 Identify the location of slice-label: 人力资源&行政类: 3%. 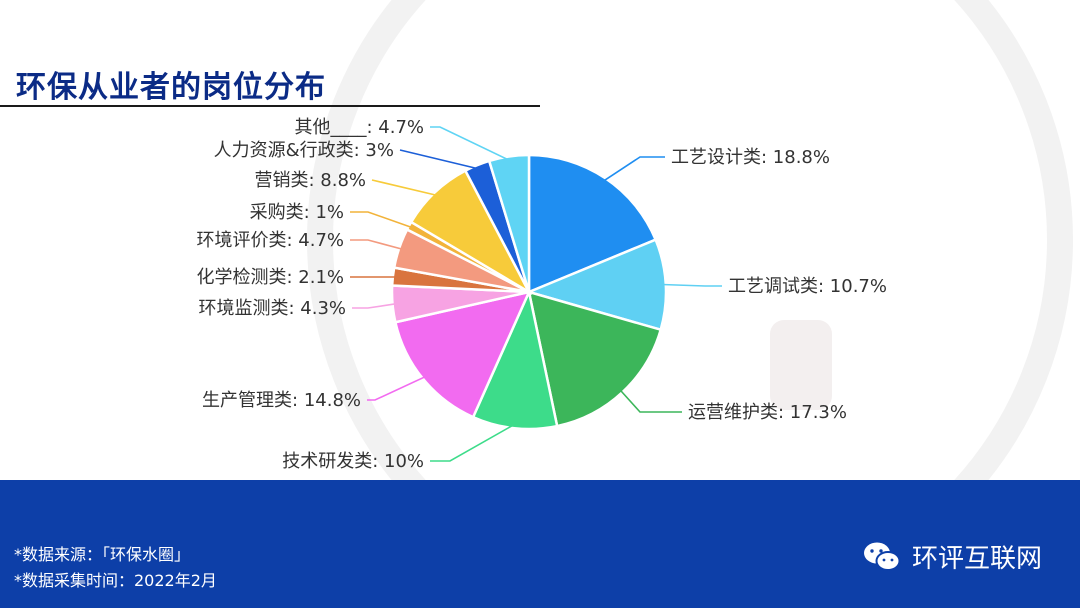
(304, 150).